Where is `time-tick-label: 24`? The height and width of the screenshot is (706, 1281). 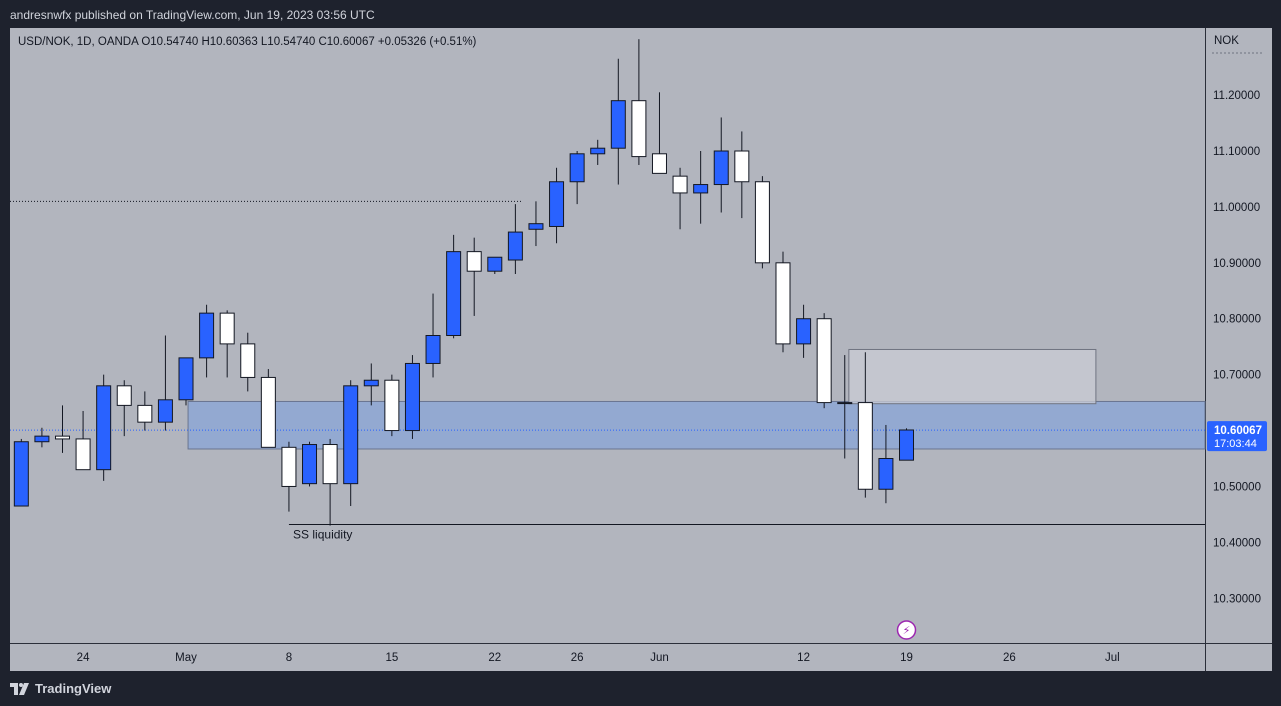 time-tick-label: 24 is located at coordinates (83, 658).